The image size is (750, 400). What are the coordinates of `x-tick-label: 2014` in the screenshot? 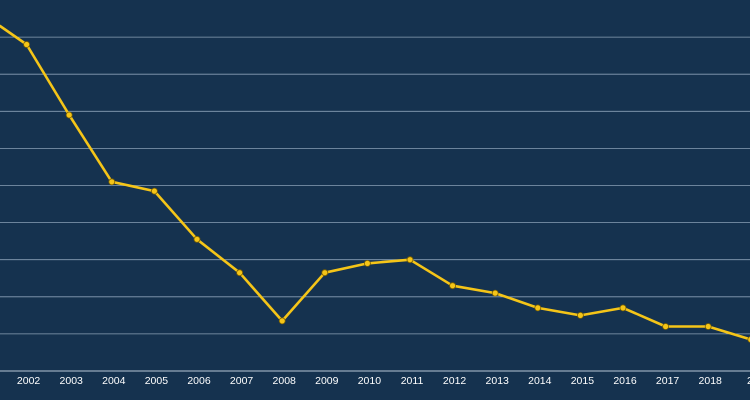 It's located at (540, 381).